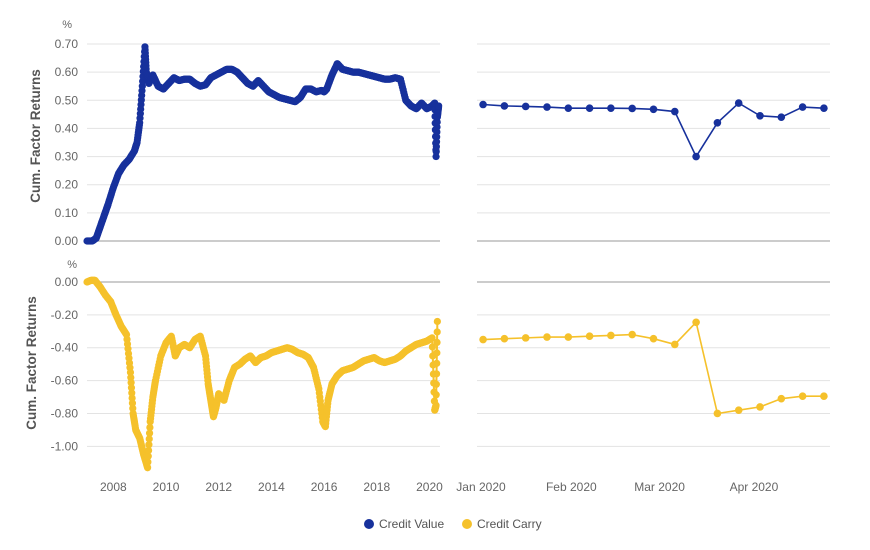 This screenshot has height=550, width=870. What do you see at coordinates (65, 381) in the screenshot?
I see `bottom-y-tick-3: -0.60` at bounding box center [65, 381].